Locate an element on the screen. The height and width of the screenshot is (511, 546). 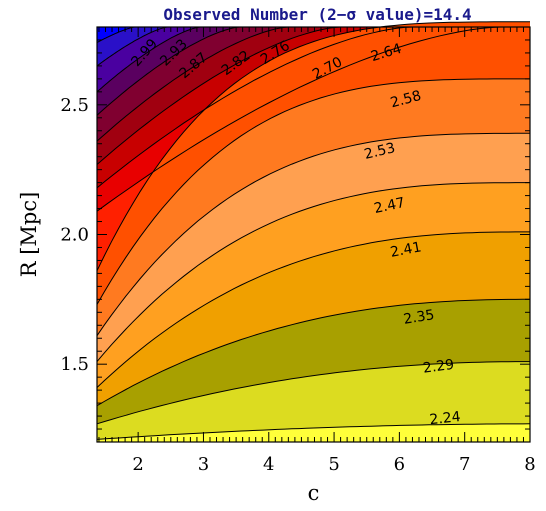
x-axis-label: c is located at coordinates (314, 493).